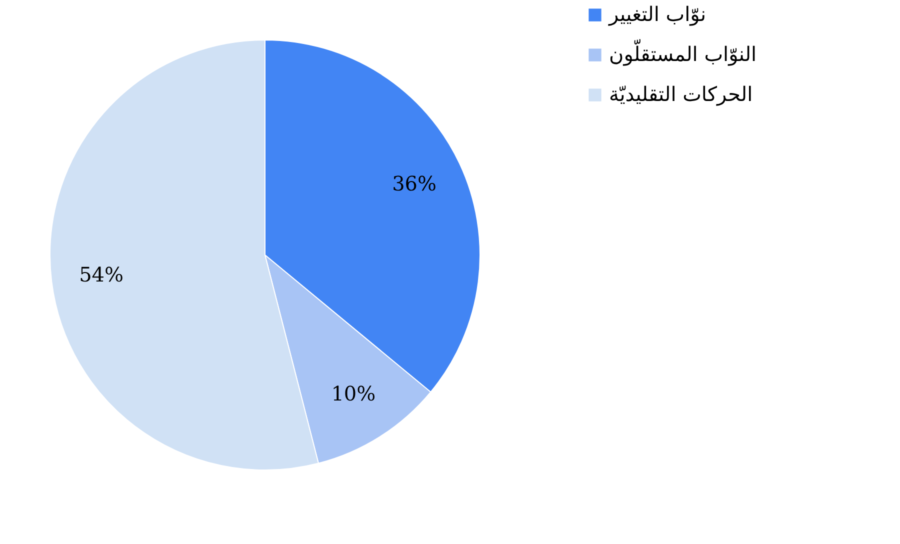  What do you see at coordinates (683, 52) in the screenshot?
I see `legend-label: النوّاب المستقلّون` at bounding box center [683, 52].